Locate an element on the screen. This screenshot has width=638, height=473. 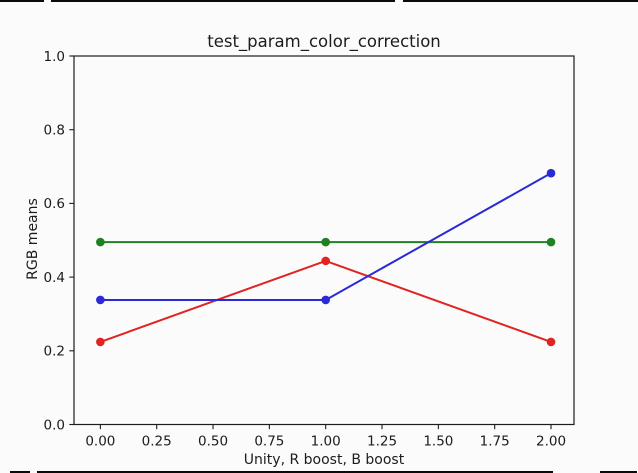
x-axis-label: Unity, R boost, B boost is located at coordinates (324, 460).